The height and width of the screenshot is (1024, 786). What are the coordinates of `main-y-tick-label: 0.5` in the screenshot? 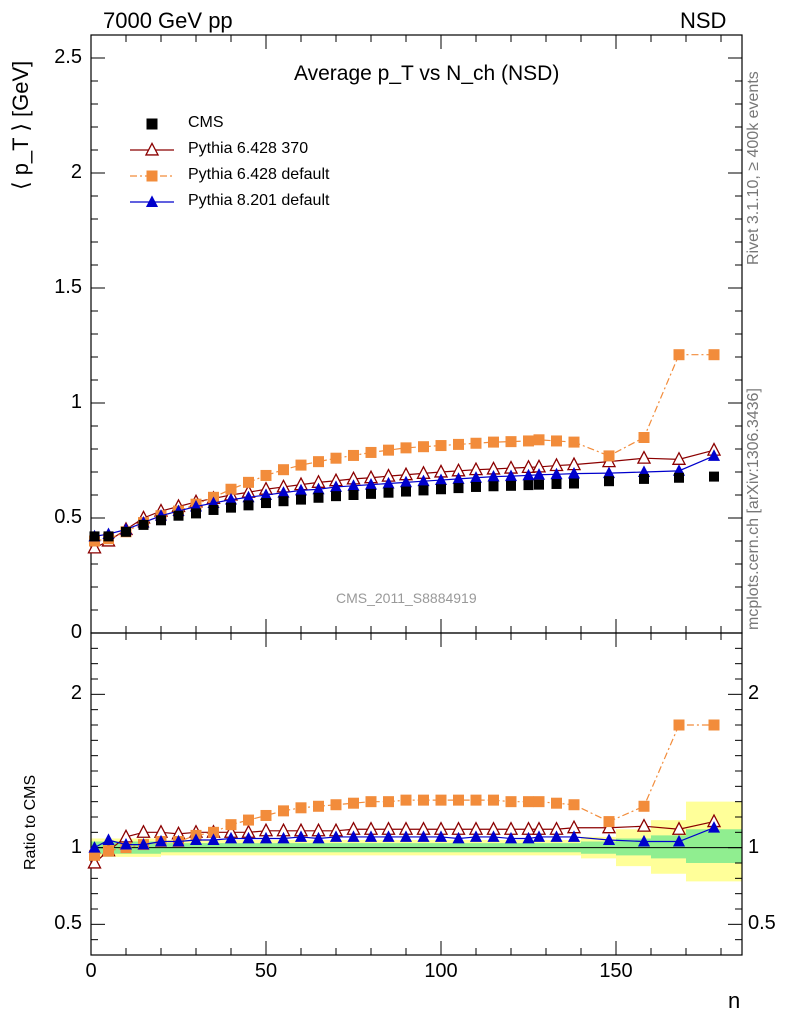 It's located at (68, 517).